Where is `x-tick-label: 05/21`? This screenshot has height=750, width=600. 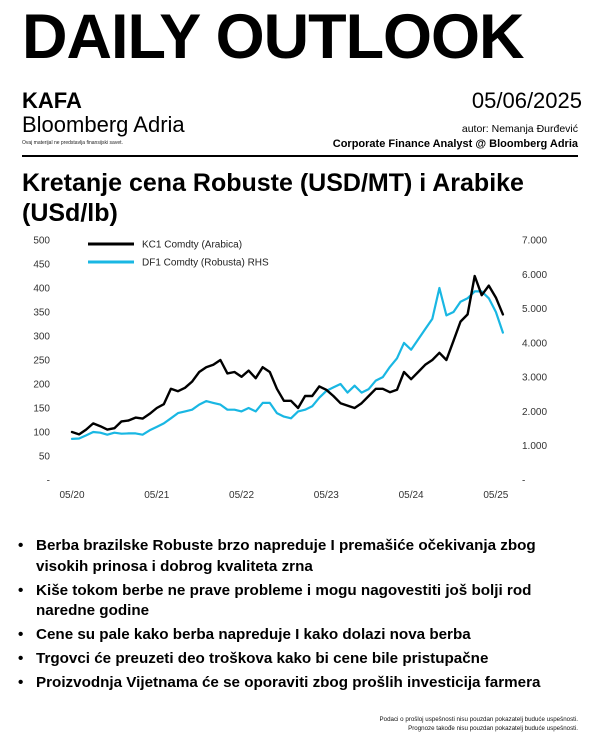
x-tick-label: 05/21 is located at coordinates (156, 495).